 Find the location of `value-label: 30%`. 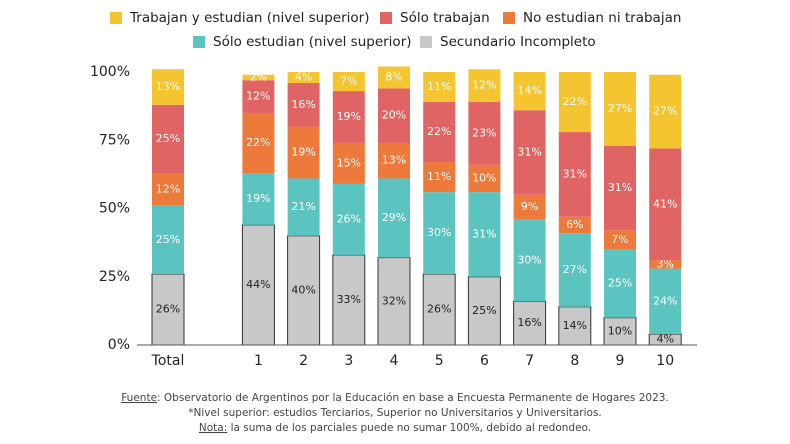

value-label: 30% is located at coordinates (529, 259).